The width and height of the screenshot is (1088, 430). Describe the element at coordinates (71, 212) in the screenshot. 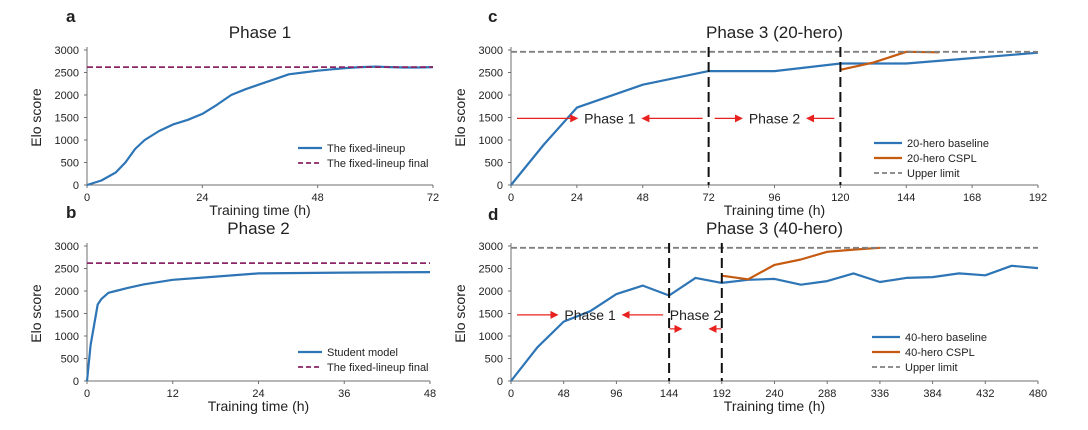

I see `panel-letter-b: b` at that location.